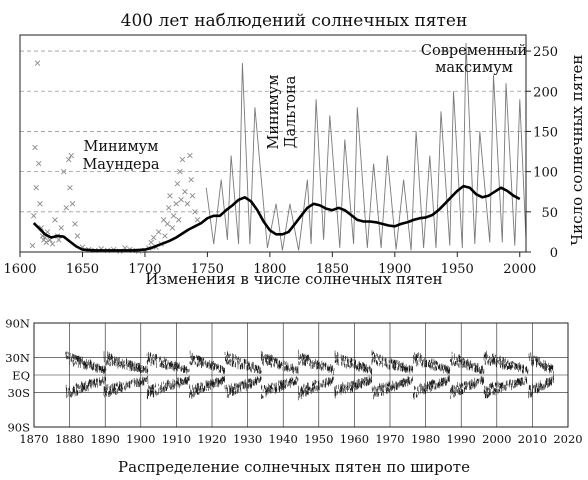  I want to click on bottom-y-tick-label: 30S, so click(18, 393).